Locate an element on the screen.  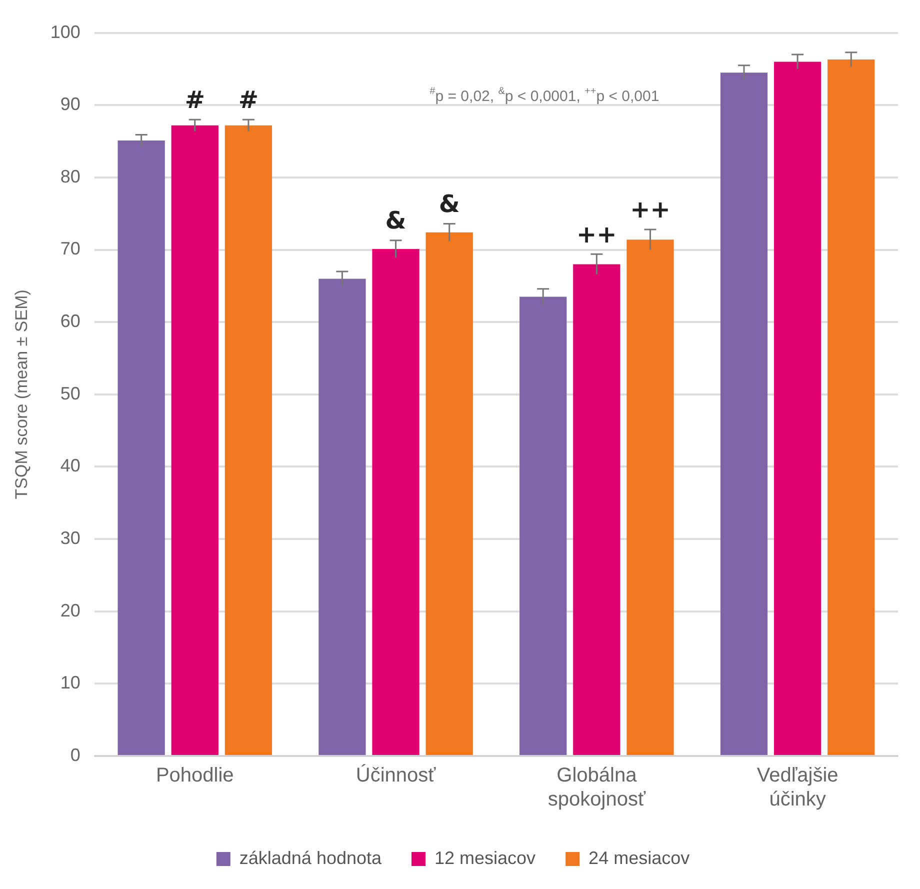
annotation: #p = 0,02, &p < 0,0001, ++p < 0,001 is located at coordinates (545, 95).